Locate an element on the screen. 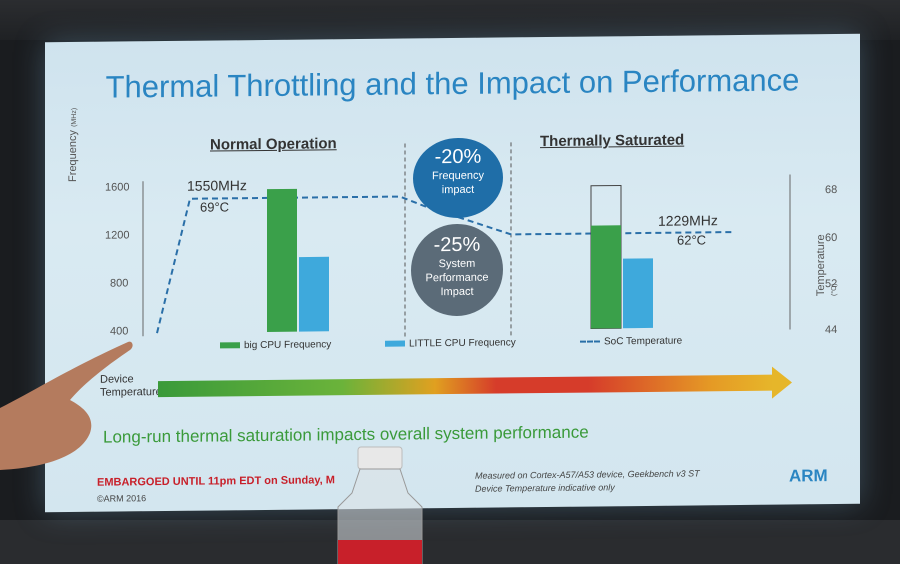  frequency-impact-text: Frequency is located at coordinates (458, 176).